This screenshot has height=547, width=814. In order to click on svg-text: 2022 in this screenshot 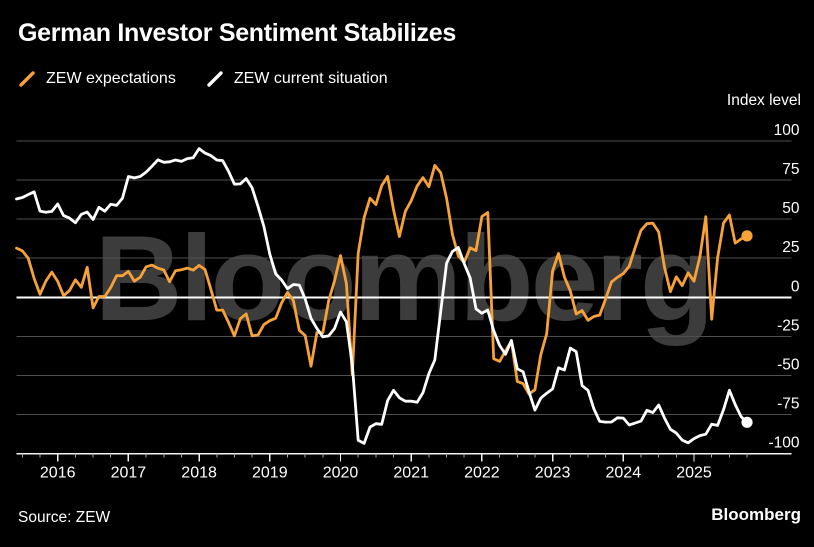, I will do `click(482, 473)`.